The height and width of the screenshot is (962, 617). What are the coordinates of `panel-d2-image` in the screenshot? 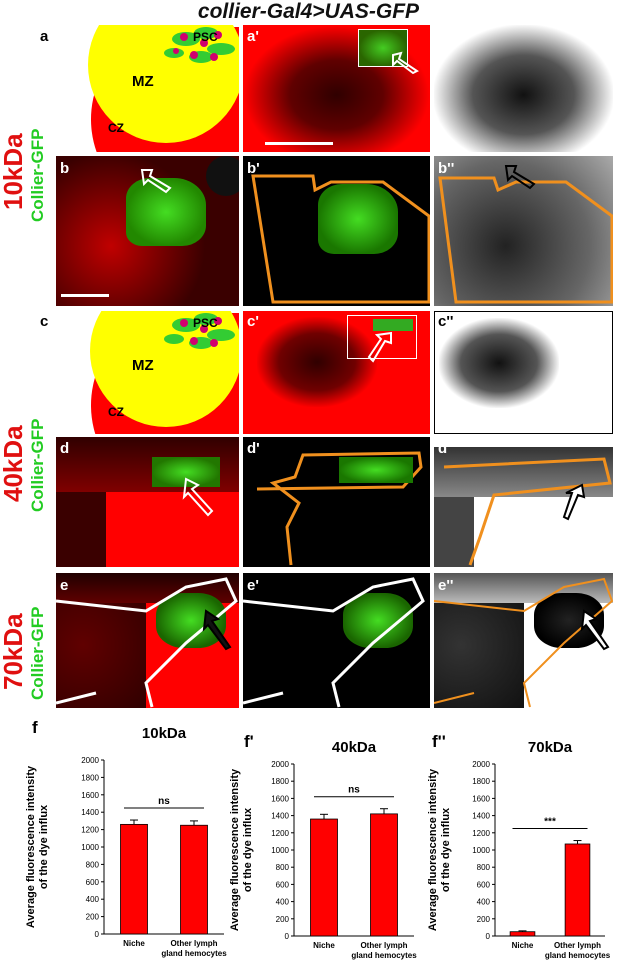 It's located at (523, 502).